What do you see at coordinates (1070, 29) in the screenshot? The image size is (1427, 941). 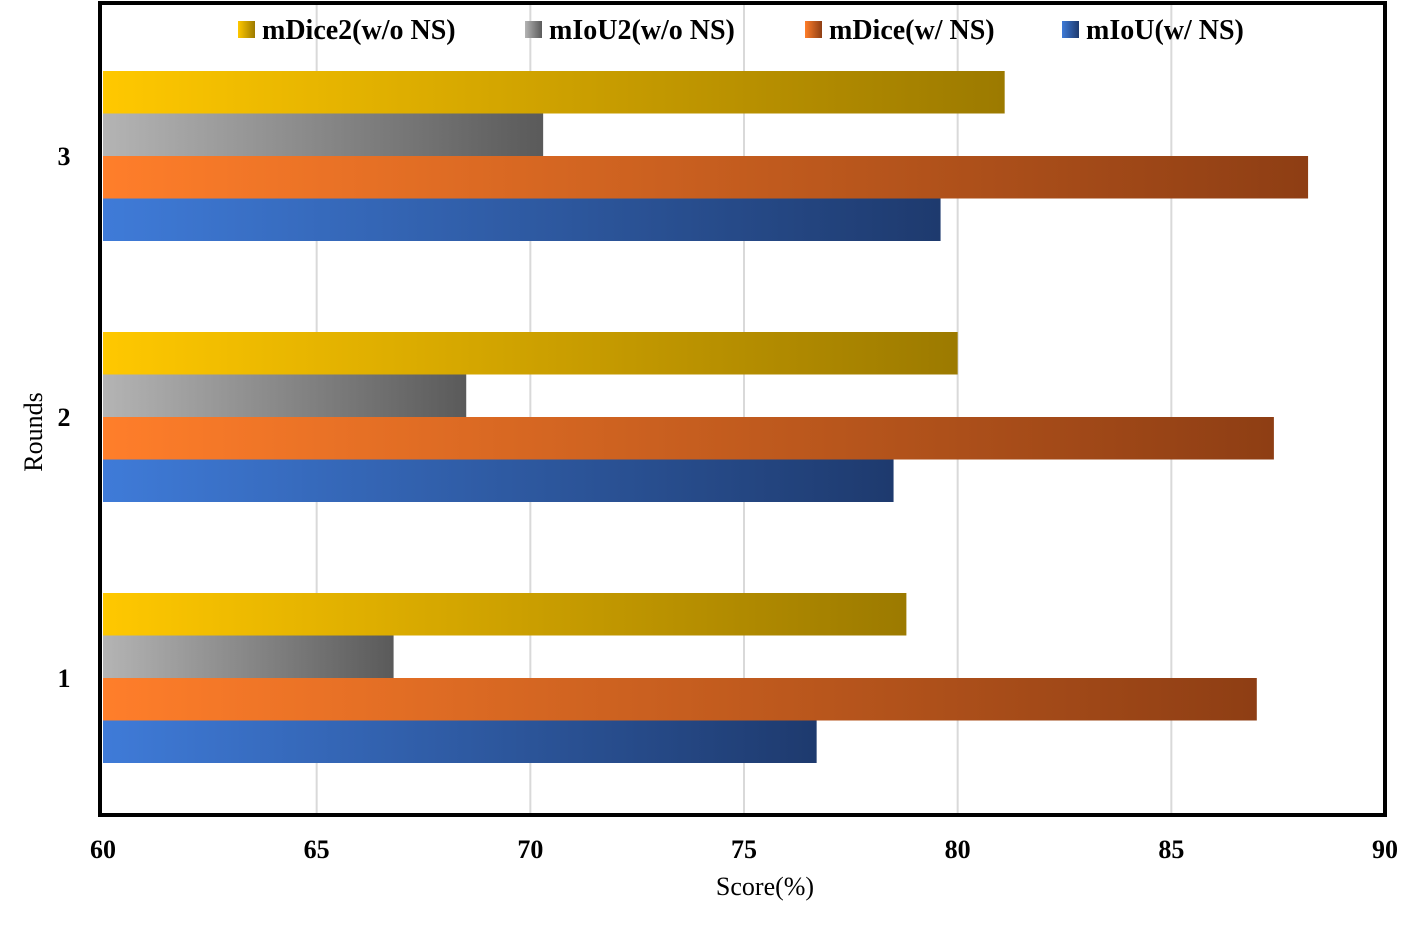 I see `legend-swatch-miou-w-ns` at bounding box center [1070, 29].